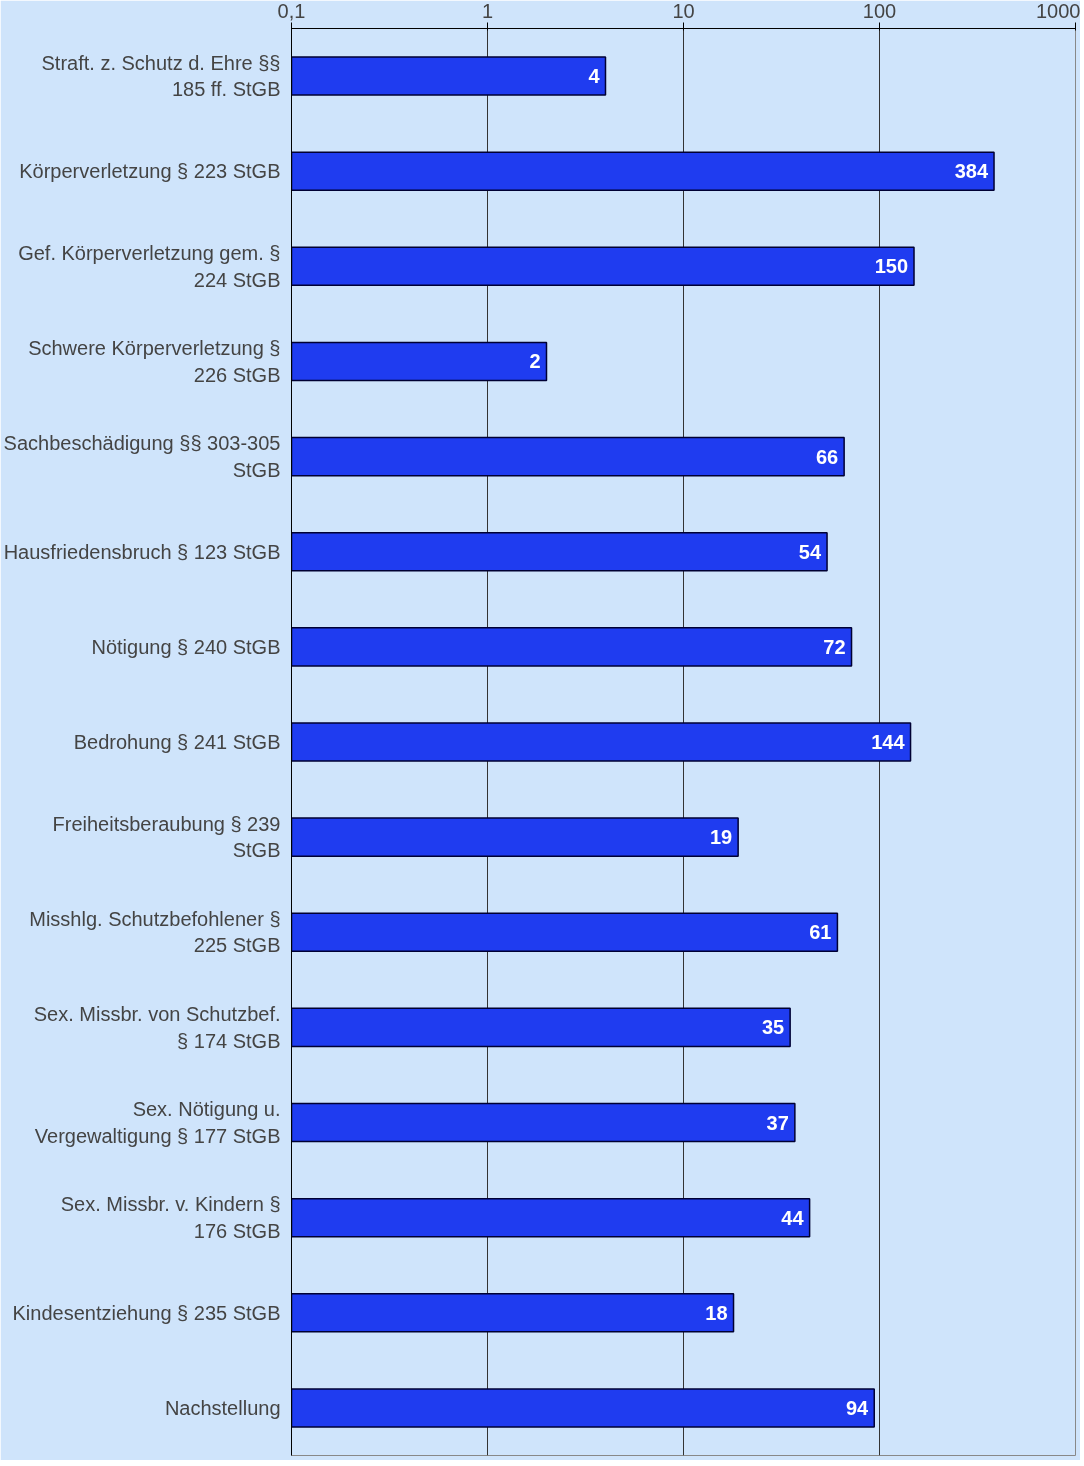 This screenshot has height=1466, width=1084. Describe the element at coordinates (879, 11) in the screenshot. I see `x-tick-label: 100` at that location.